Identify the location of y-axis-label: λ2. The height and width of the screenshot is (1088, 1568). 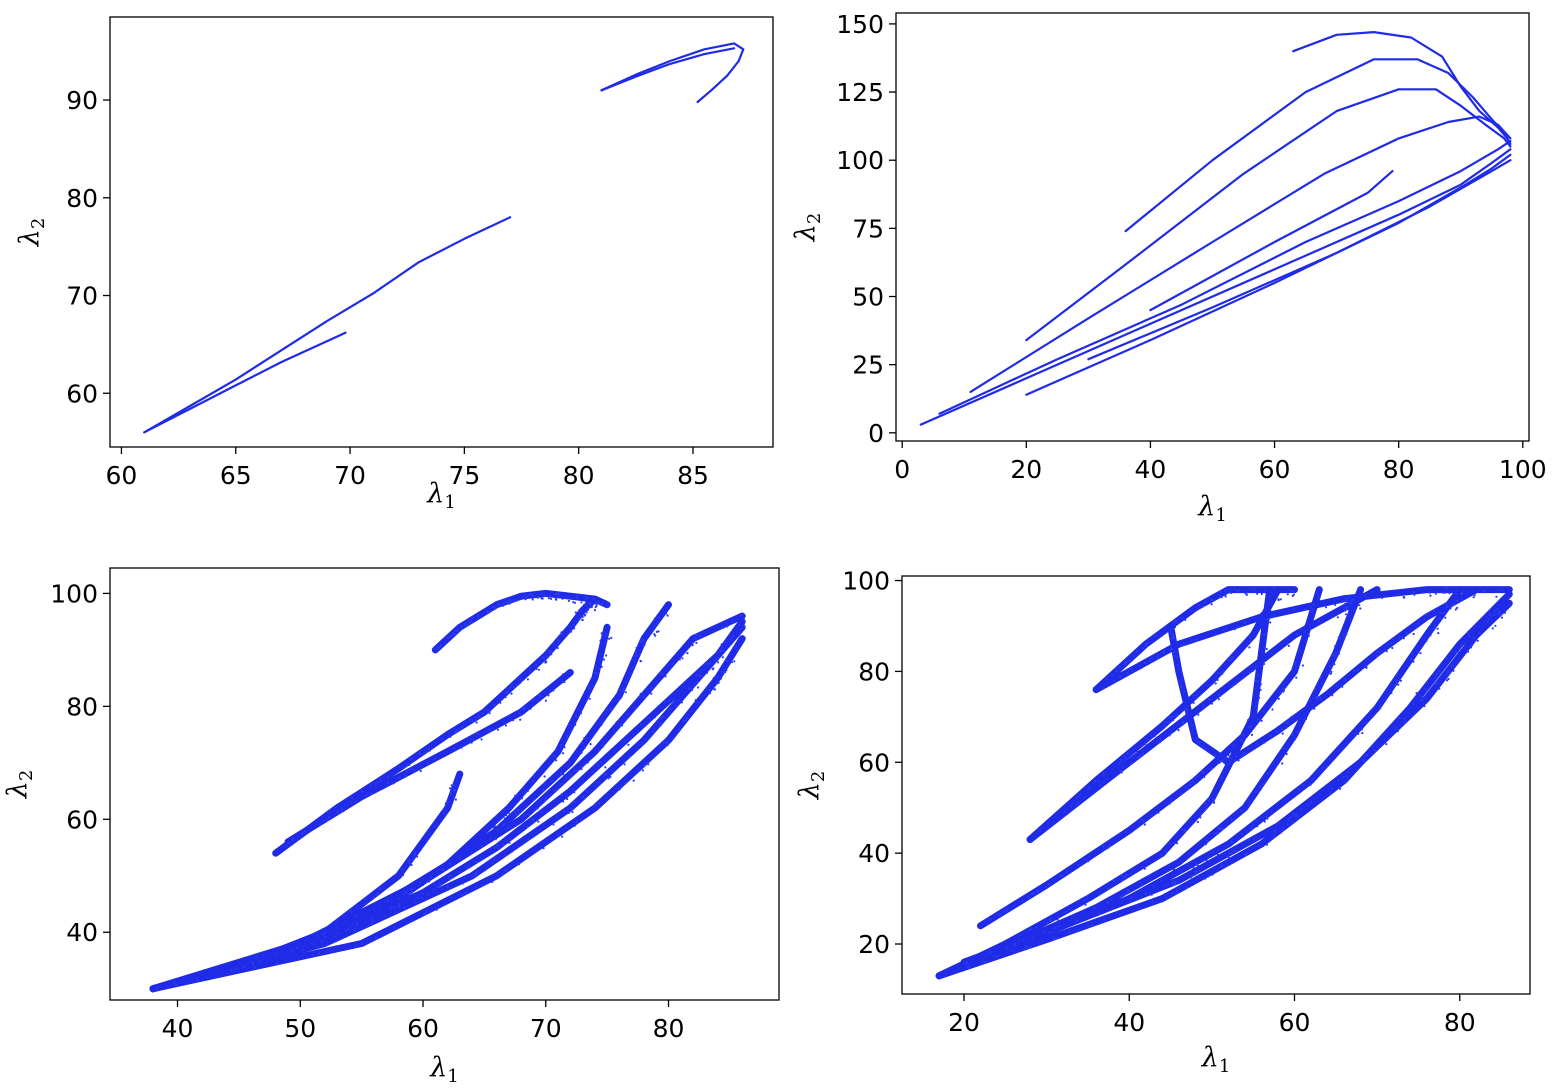
(19, 785).